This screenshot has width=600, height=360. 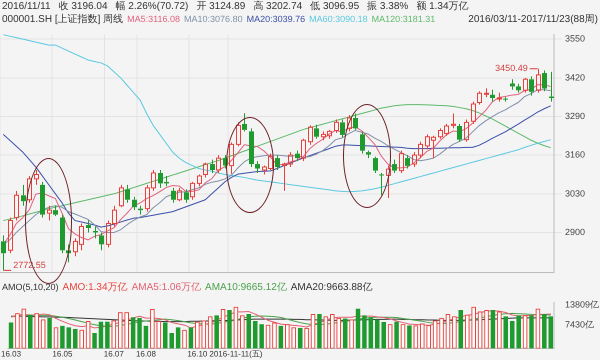 What do you see at coordinates (95, 287) in the screenshot?
I see `series-label: AMO:1.34万亿` at bounding box center [95, 287].